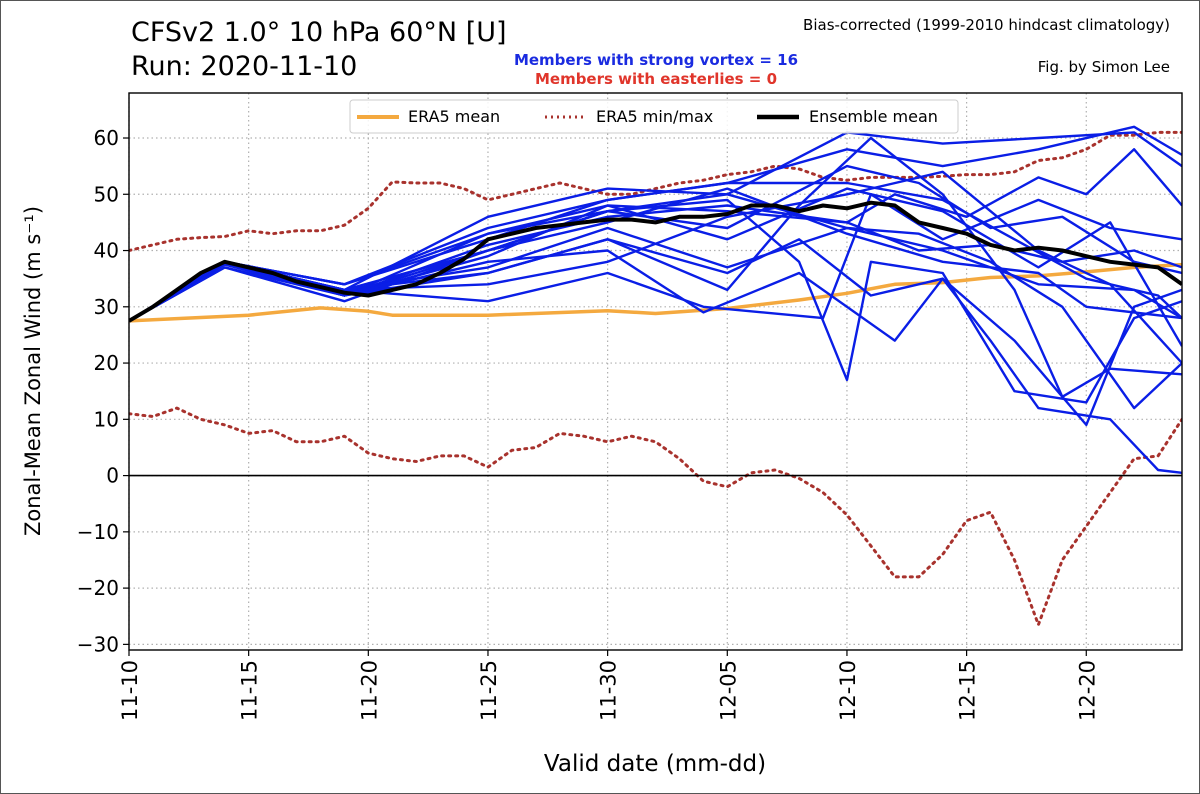  I want to click on x-tick-label: 12-20, so click(1087, 690).